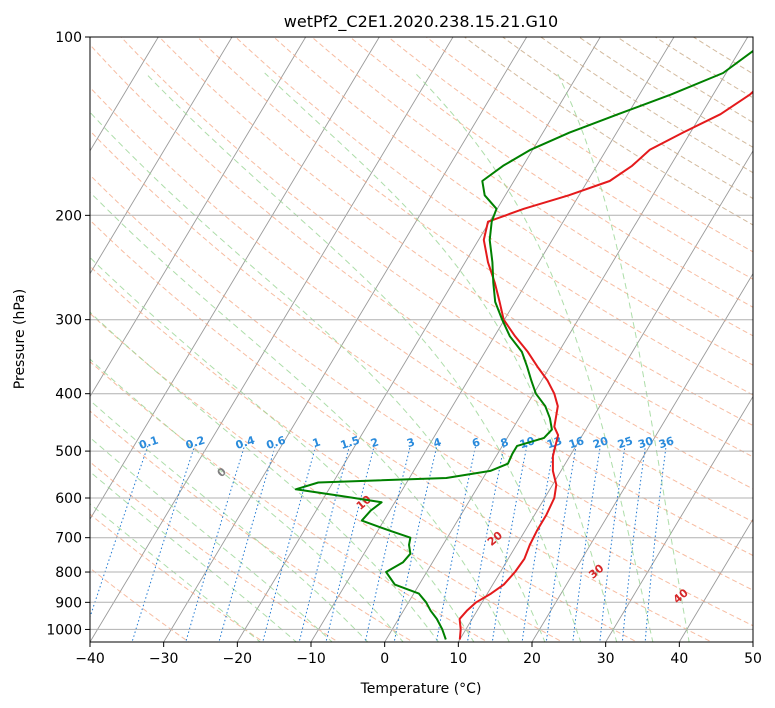 This screenshot has height=708, width=775. I want to click on x-tick-label: 30, so click(606, 659).